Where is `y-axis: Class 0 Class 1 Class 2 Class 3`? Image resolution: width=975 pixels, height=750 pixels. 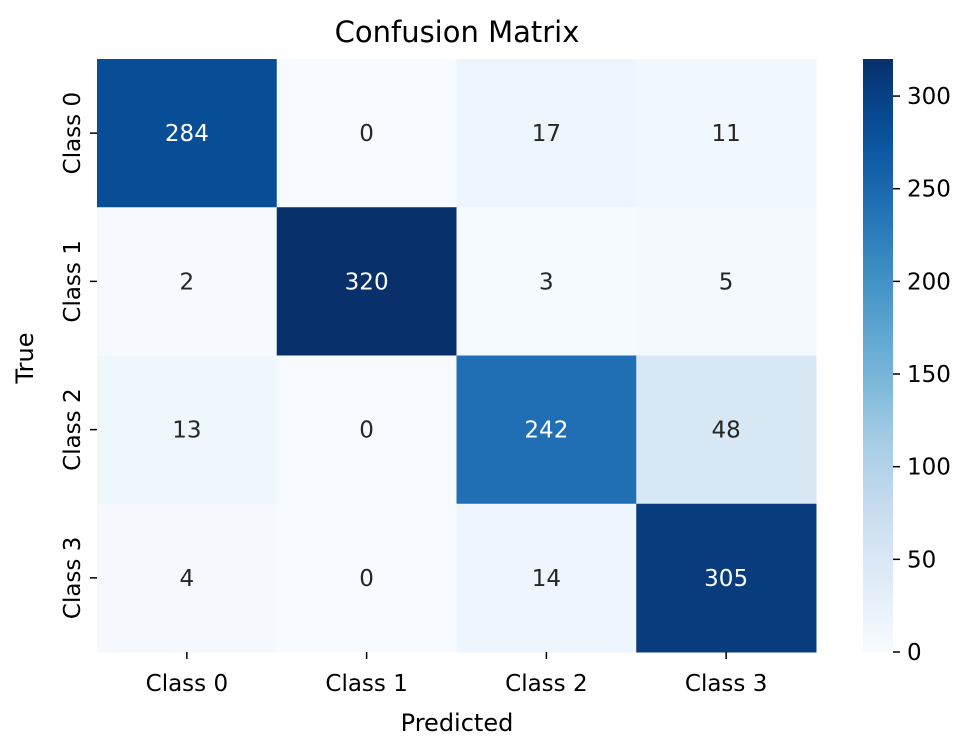 y-axis: Class 0 Class 1 Class 2 Class 3 is located at coordinates (78, 355).